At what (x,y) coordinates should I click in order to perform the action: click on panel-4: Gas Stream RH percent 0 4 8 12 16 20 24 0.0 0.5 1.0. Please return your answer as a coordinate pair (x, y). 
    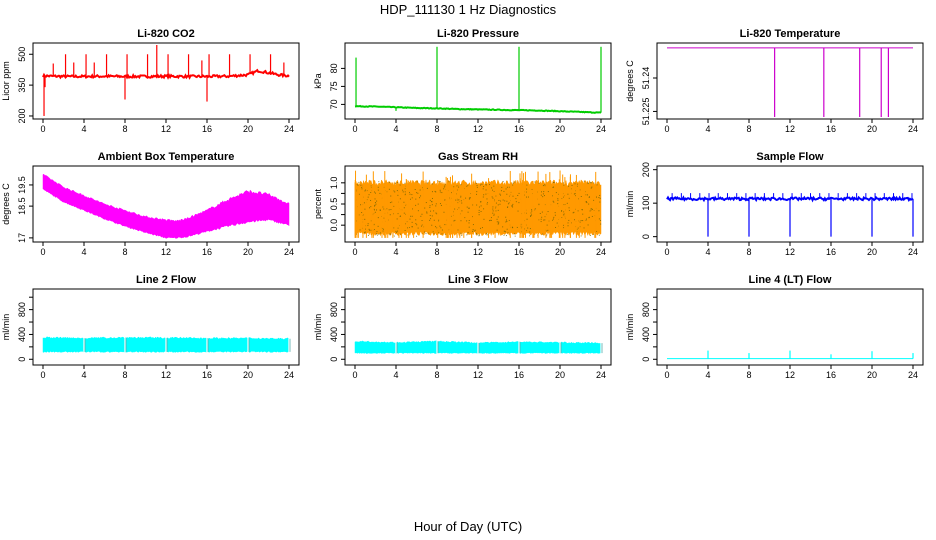
    Looking at the image, I should click on (462, 204).